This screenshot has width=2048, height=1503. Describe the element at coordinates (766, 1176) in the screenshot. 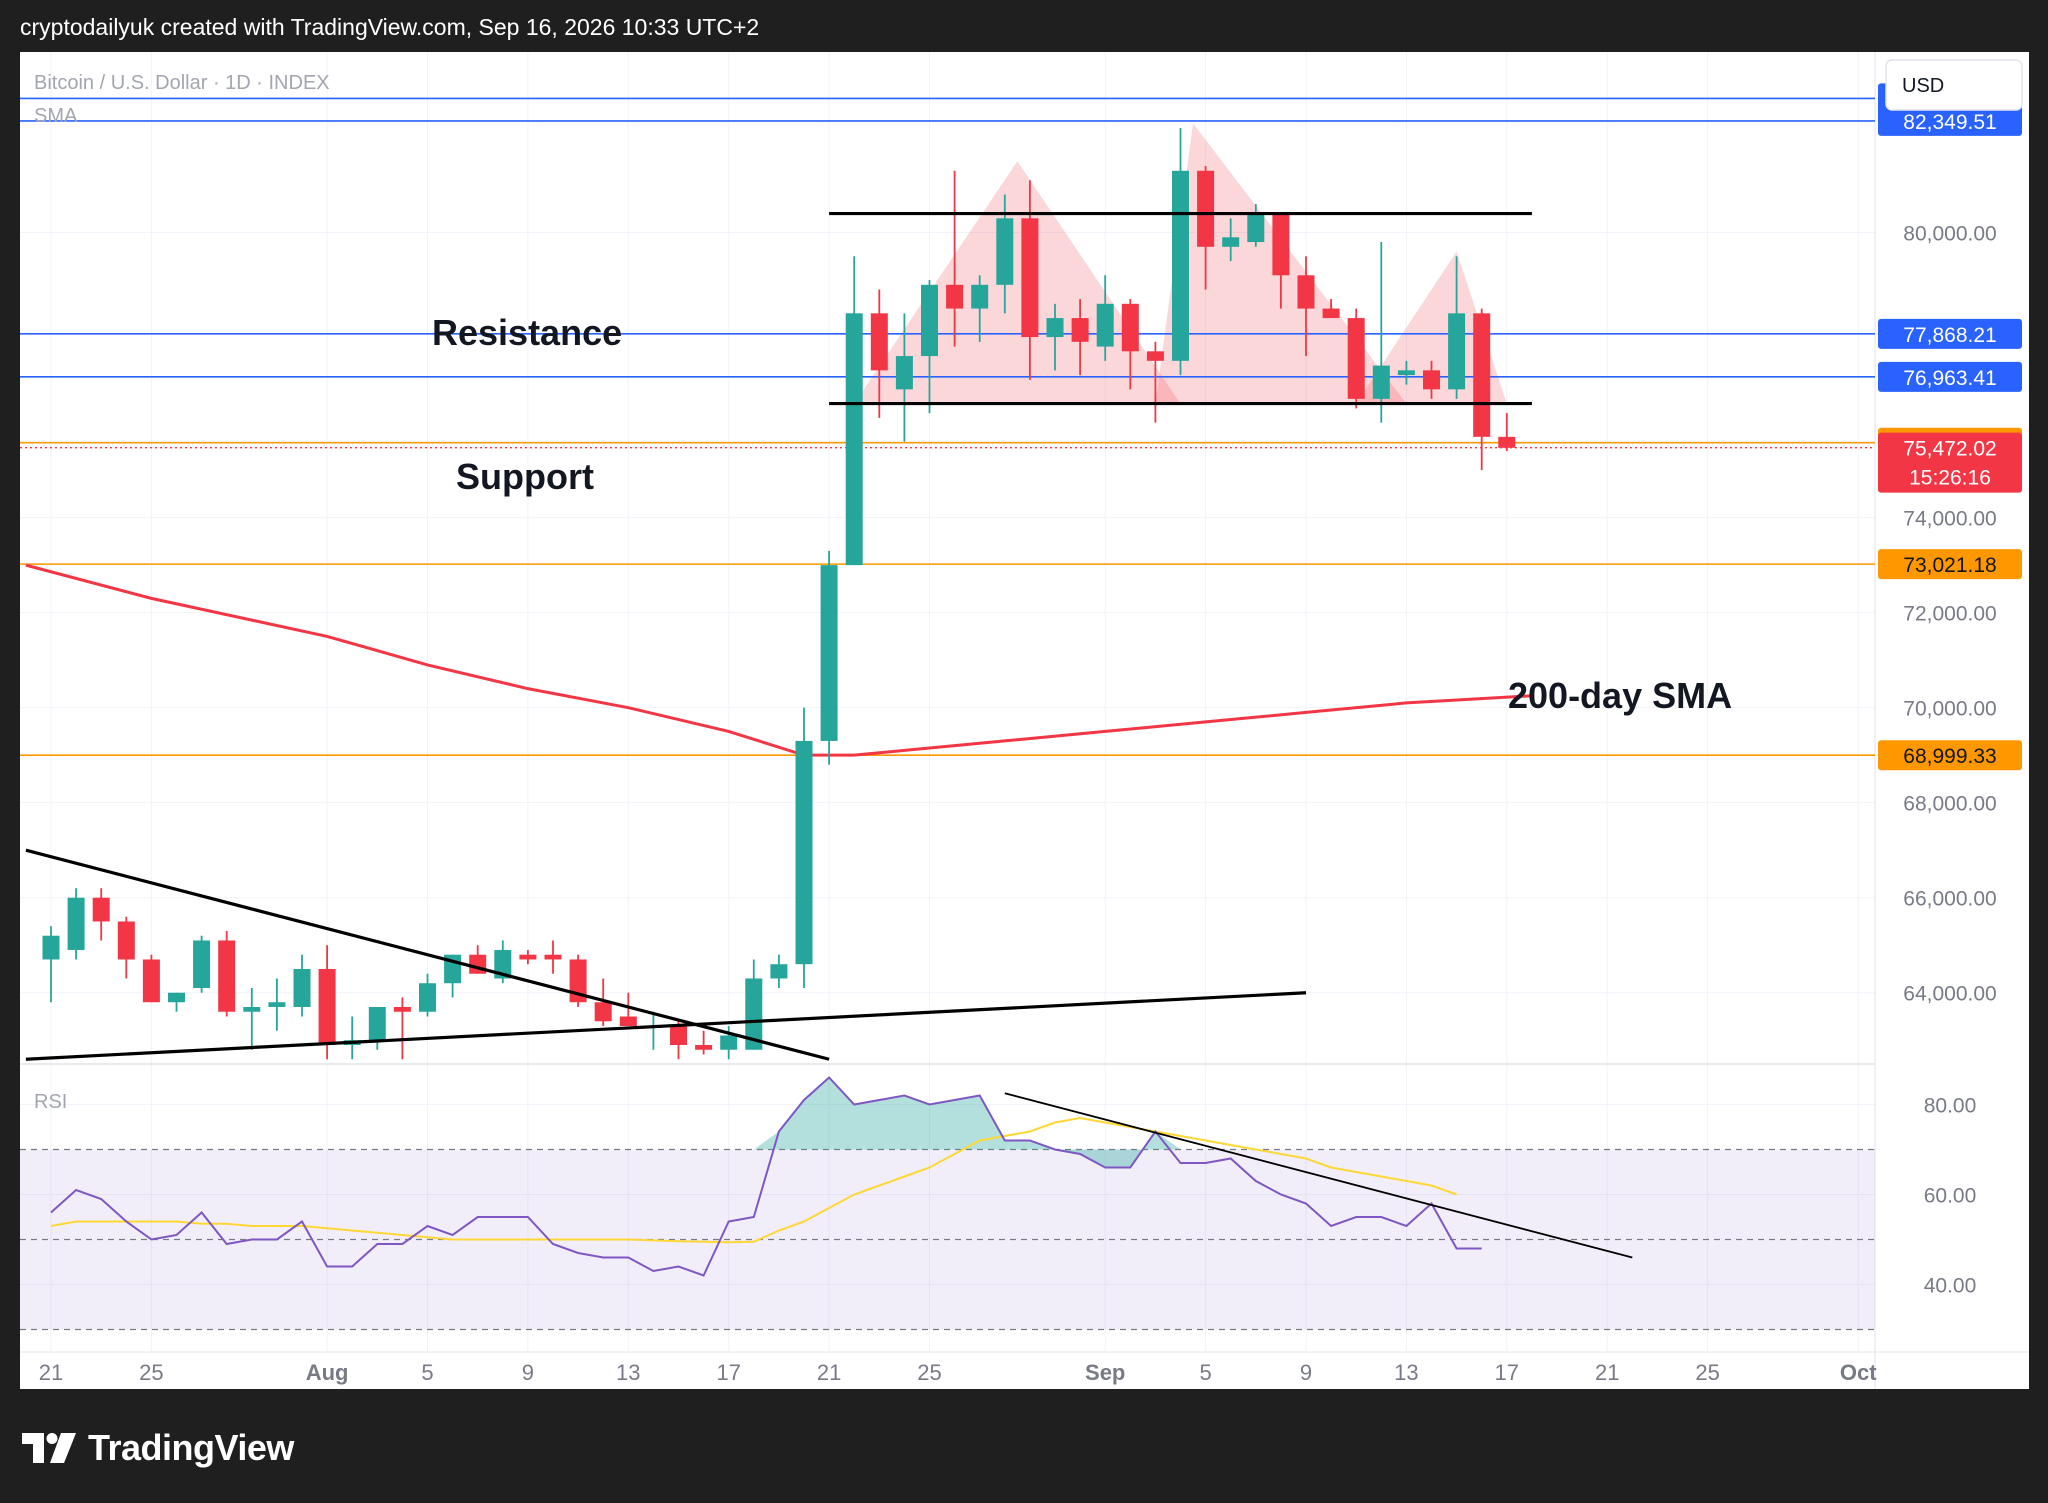

I see `rsi-line` at that location.